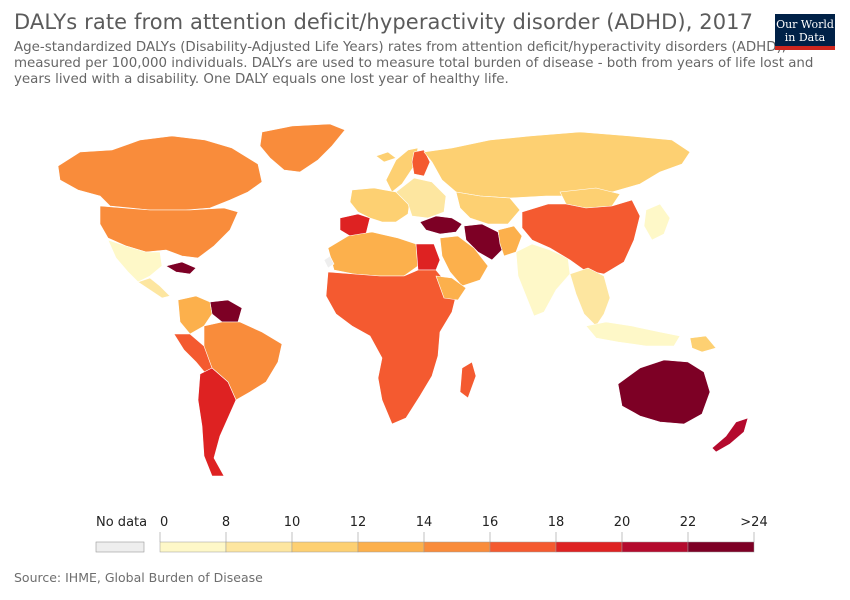  Describe the element at coordinates (421, 163) in the screenshot. I see `region-finland` at that location.